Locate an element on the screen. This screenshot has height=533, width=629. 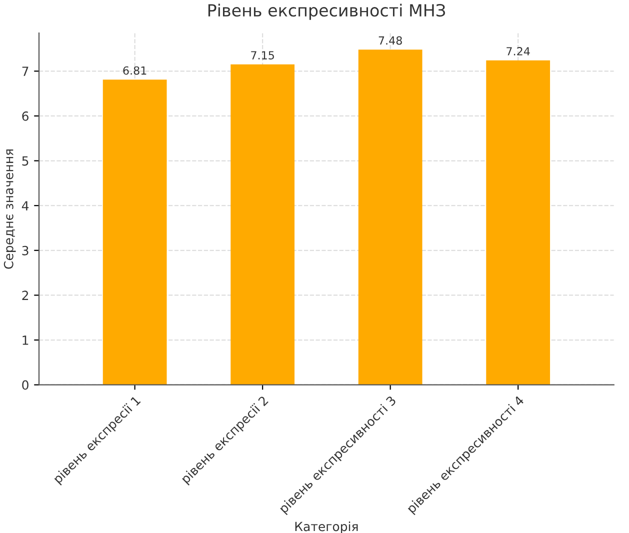
y-tick-label: 6 is located at coordinates (25, 116).